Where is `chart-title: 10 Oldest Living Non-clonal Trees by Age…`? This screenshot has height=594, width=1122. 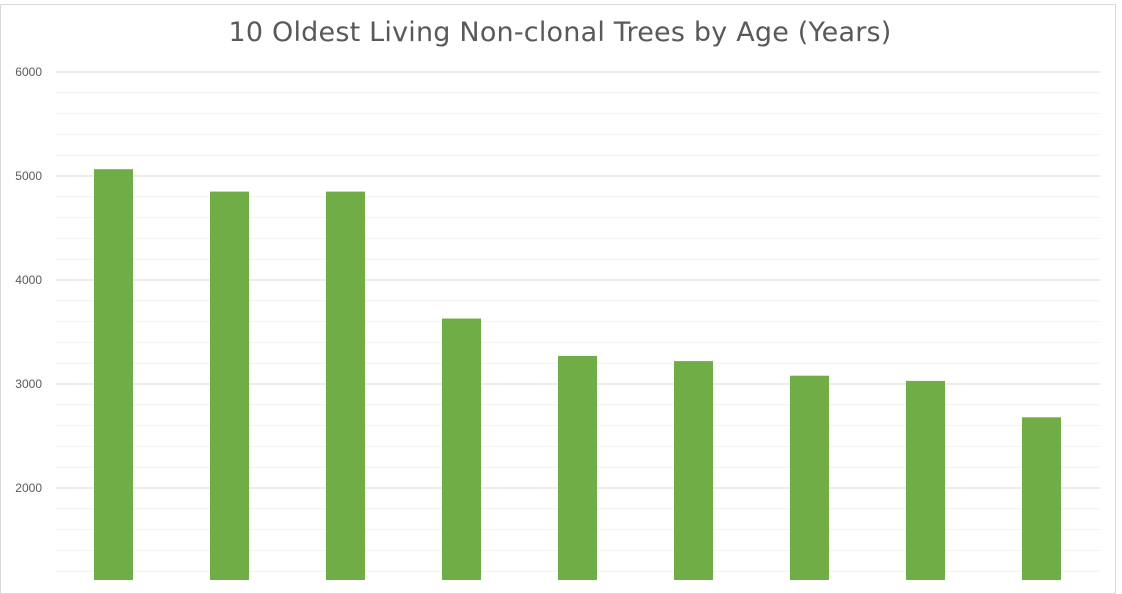 chart-title: 10 Oldest Living Non-clonal Trees by Age… is located at coordinates (560, 32).